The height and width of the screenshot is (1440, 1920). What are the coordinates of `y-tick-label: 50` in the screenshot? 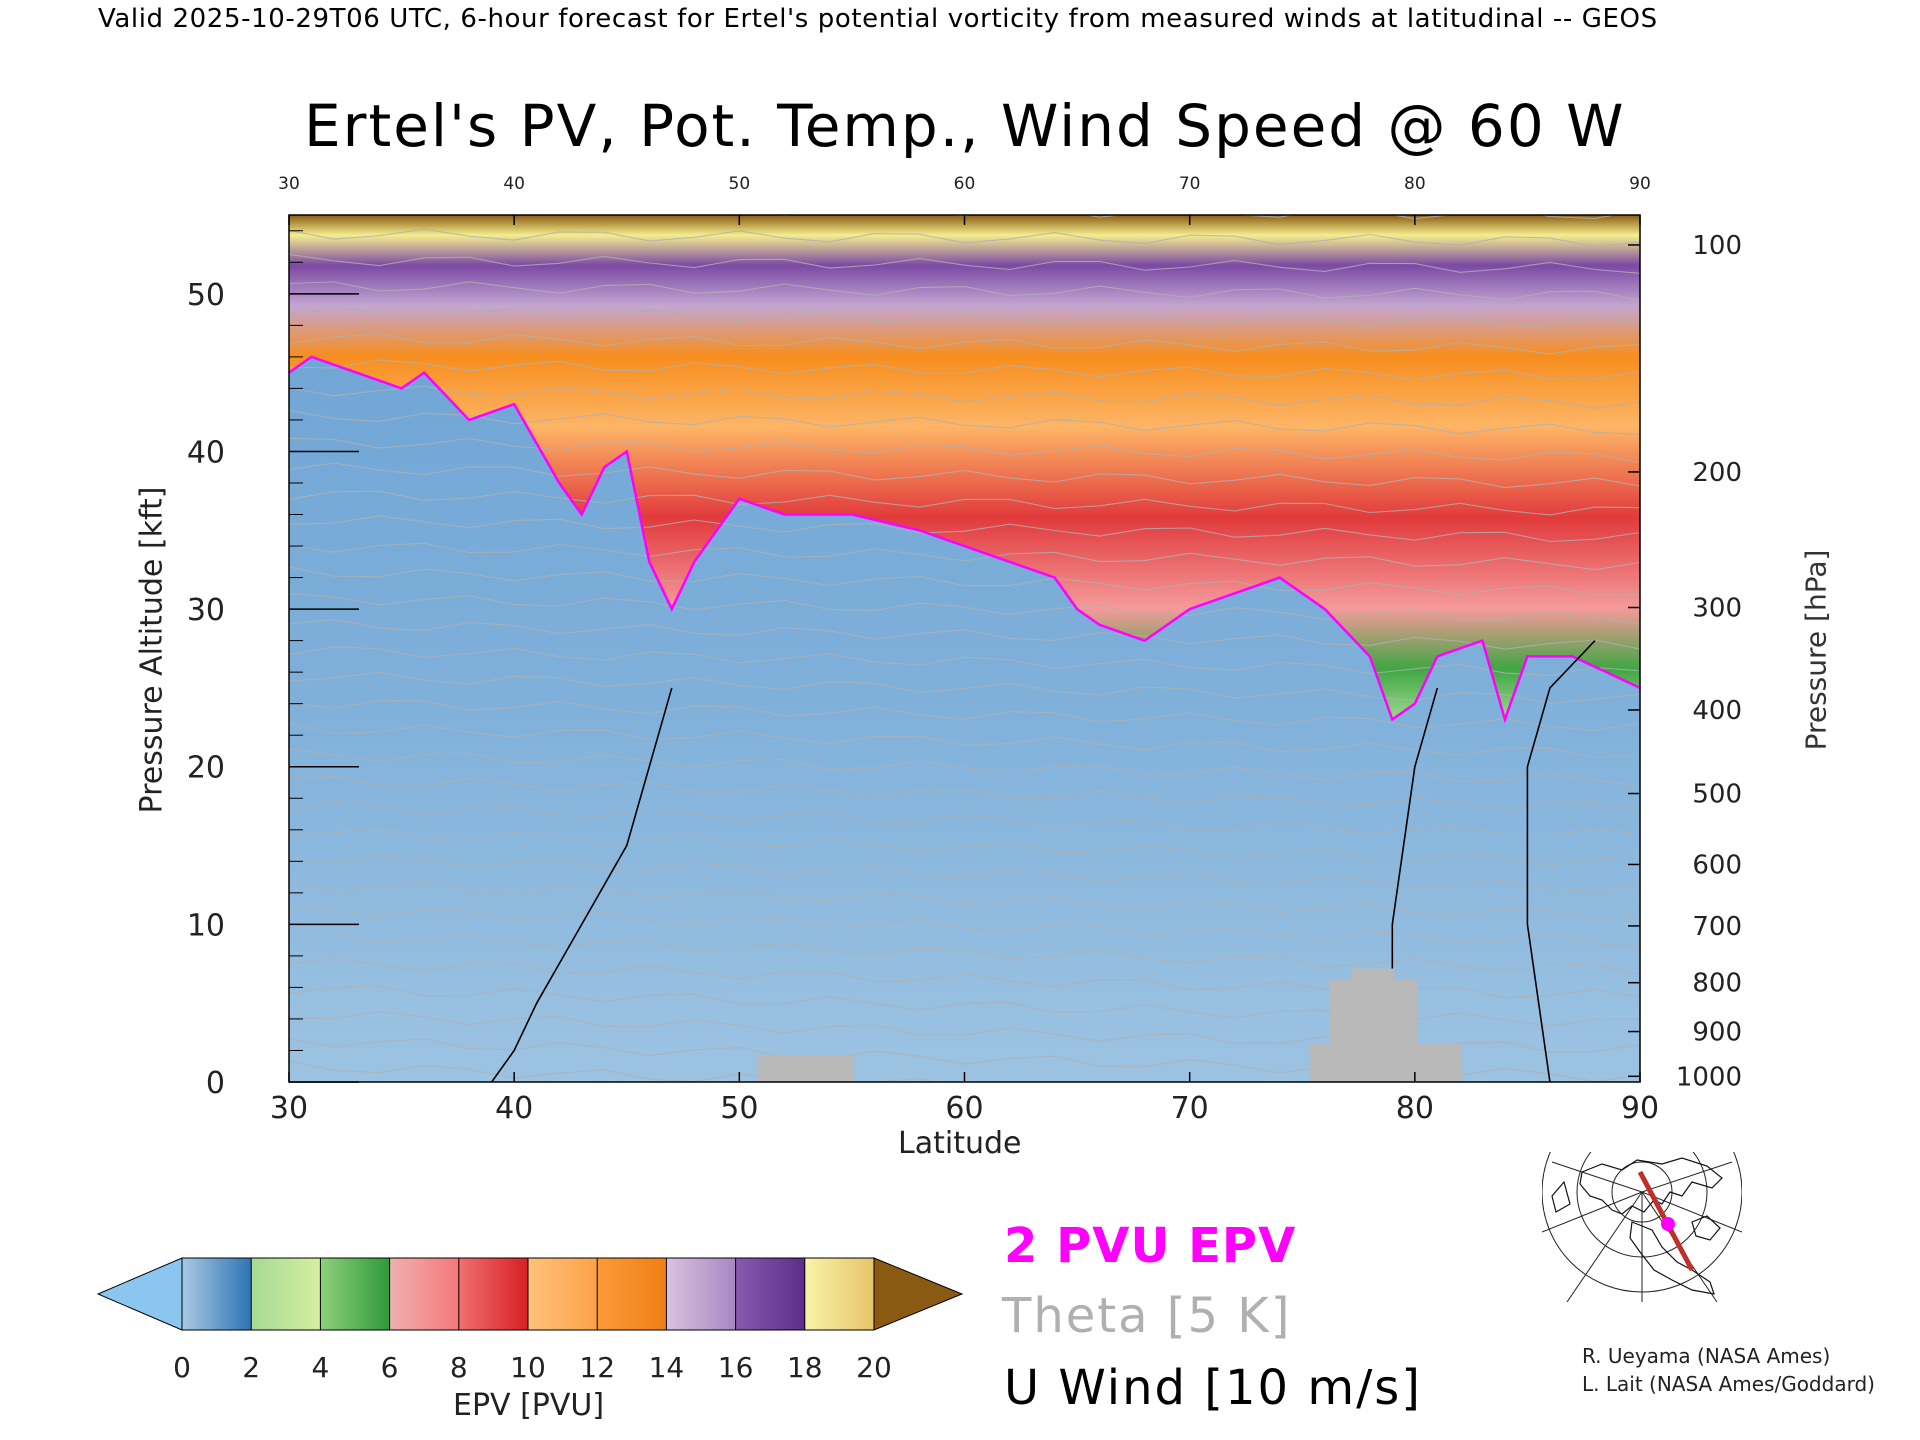 It's located at (206, 295).